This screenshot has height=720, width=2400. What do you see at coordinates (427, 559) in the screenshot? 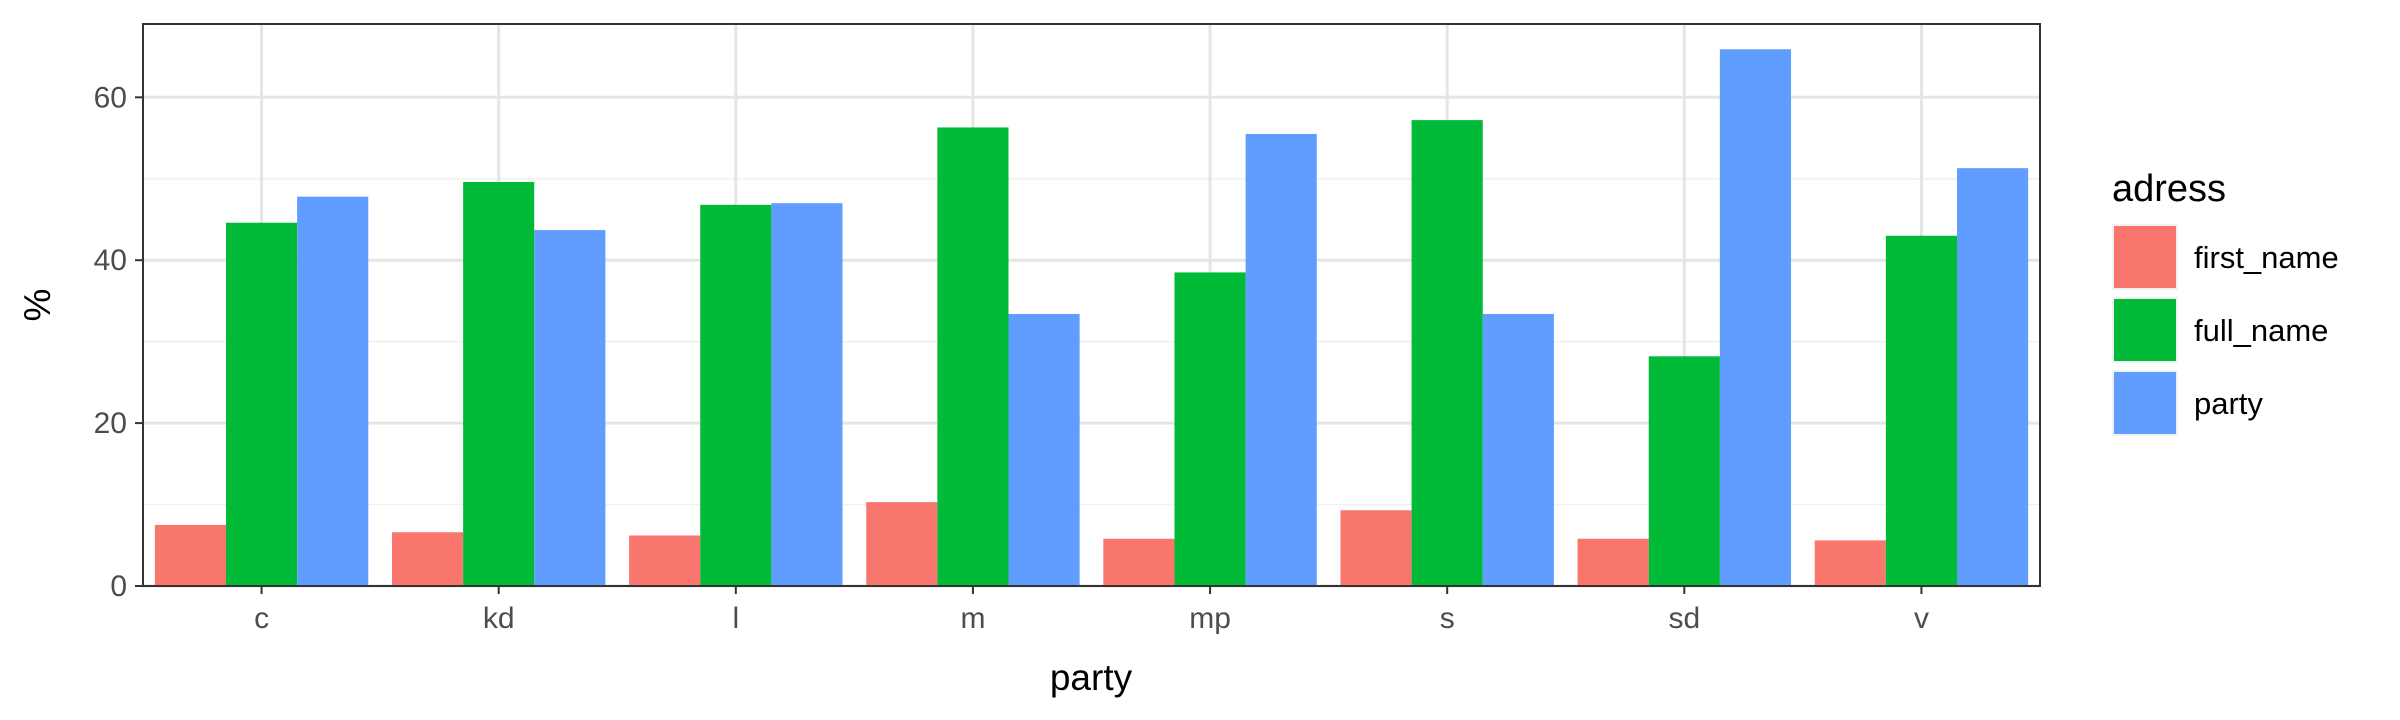
I see `bar-first_name-kd` at bounding box center [427, 559].